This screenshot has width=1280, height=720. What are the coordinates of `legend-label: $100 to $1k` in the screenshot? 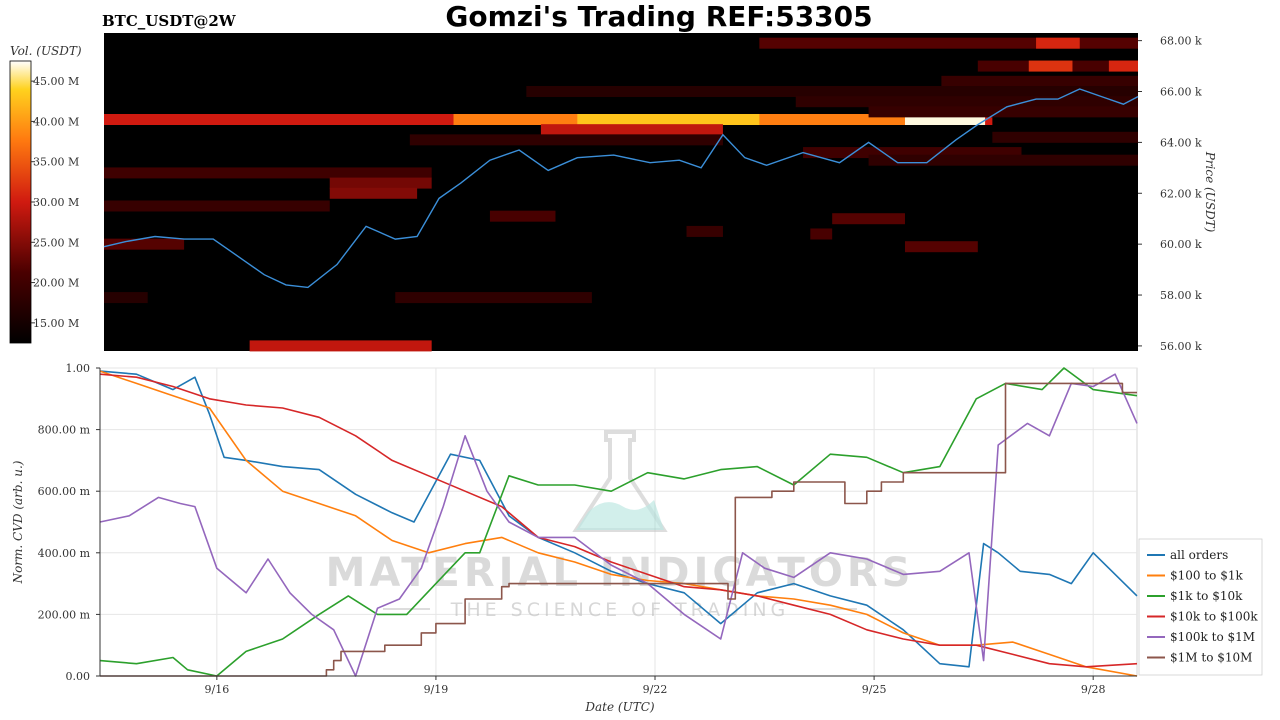 It's located at (1206, 576).